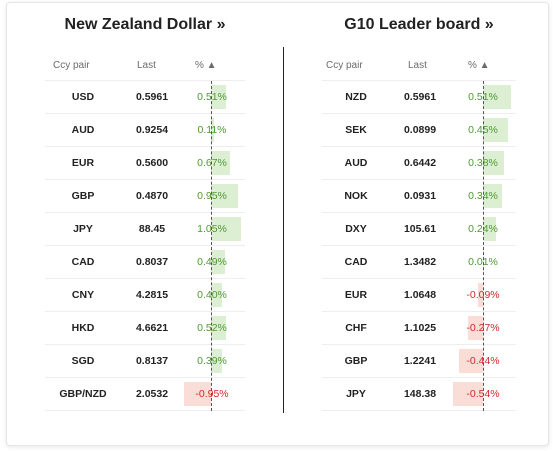 The image size is (553, 451). Describe the element at coordinates (152, 394) in the screenshot. I see `last-price-cell: 2.0532` at that location.